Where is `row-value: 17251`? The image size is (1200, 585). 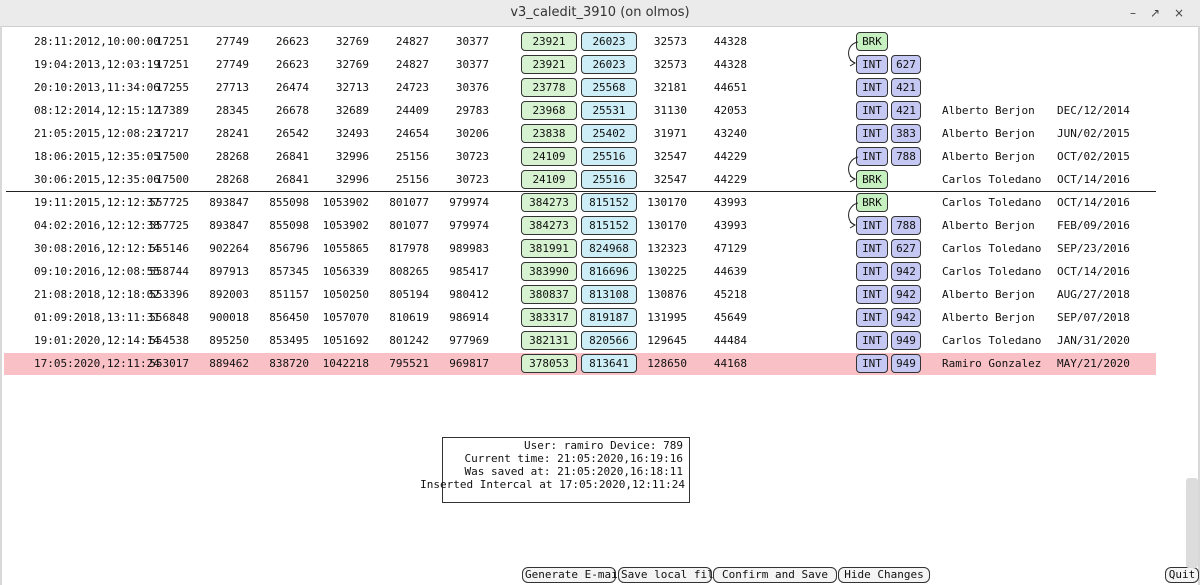
row-value: 17251 is located at coordinates (172, 41).